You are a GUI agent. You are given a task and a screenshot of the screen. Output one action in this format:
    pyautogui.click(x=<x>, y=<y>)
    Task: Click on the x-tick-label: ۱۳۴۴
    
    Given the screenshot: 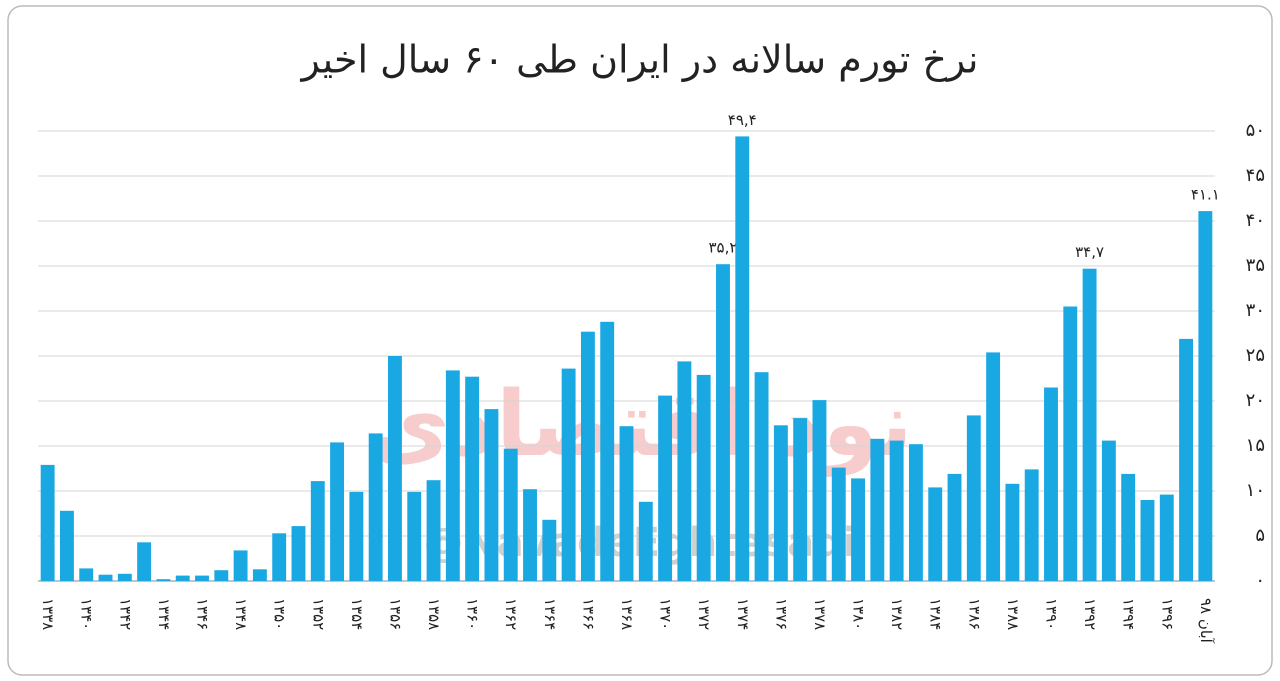 What is the action you would take?
    pyautogui.click(x=164, y=614)
    